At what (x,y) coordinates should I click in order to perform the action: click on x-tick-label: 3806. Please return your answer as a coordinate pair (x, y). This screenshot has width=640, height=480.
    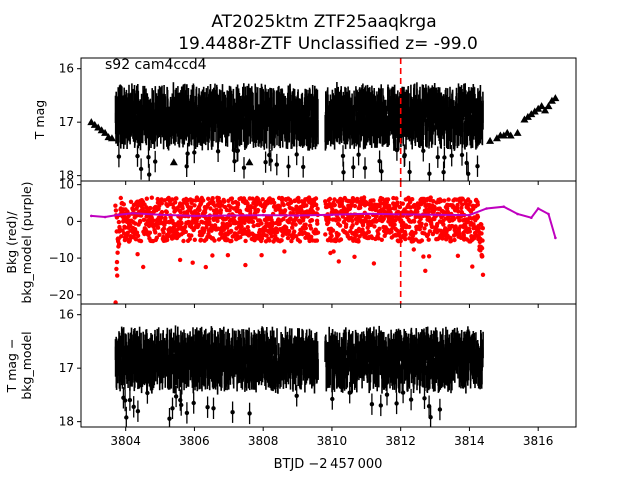
    Looking at the image, I should click on (194, 441).